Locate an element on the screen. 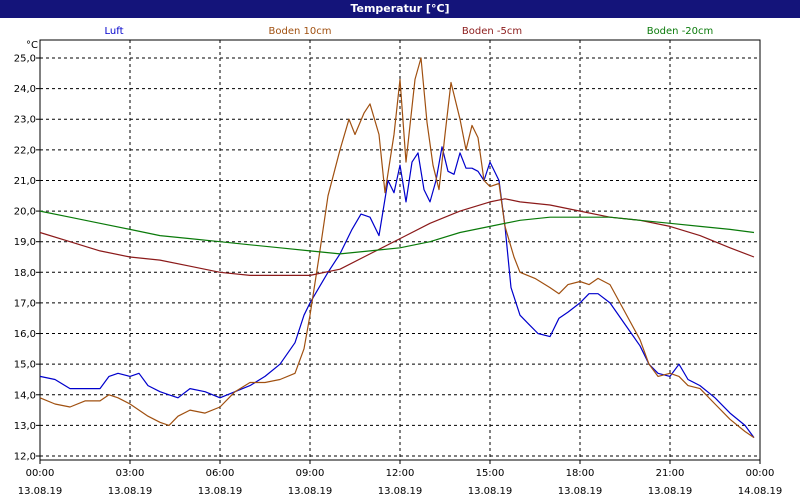  y-axis-unit-label: °C is located at coordinates (32, 45).